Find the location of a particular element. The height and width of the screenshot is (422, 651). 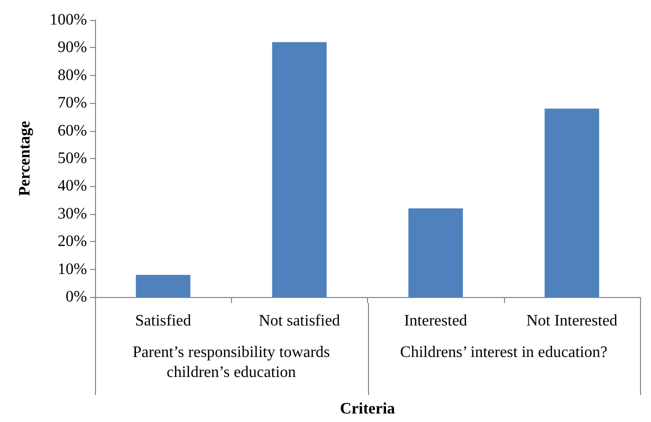

y-tick-label: 0% is located at coordinates (76, 297).